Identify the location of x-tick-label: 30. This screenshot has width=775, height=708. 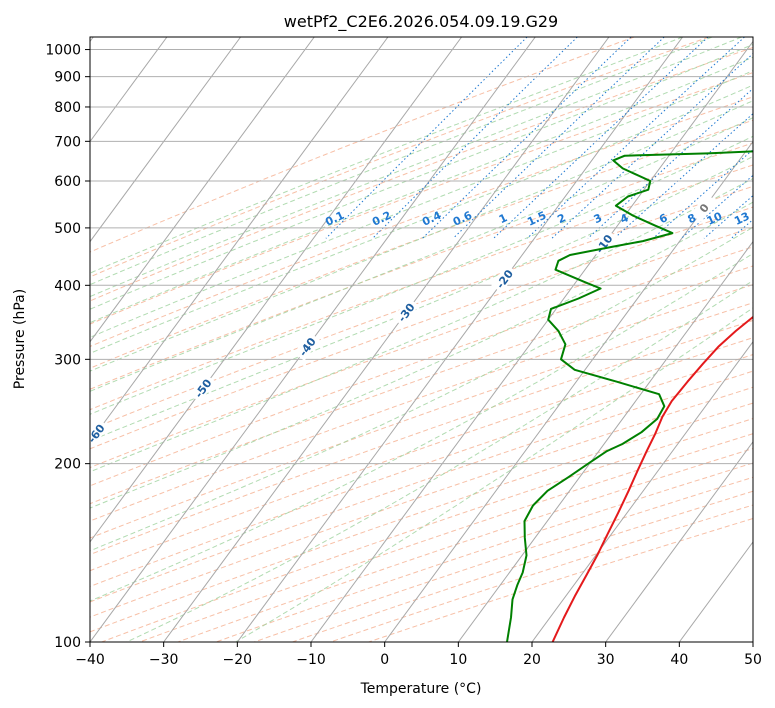
(606, 660).